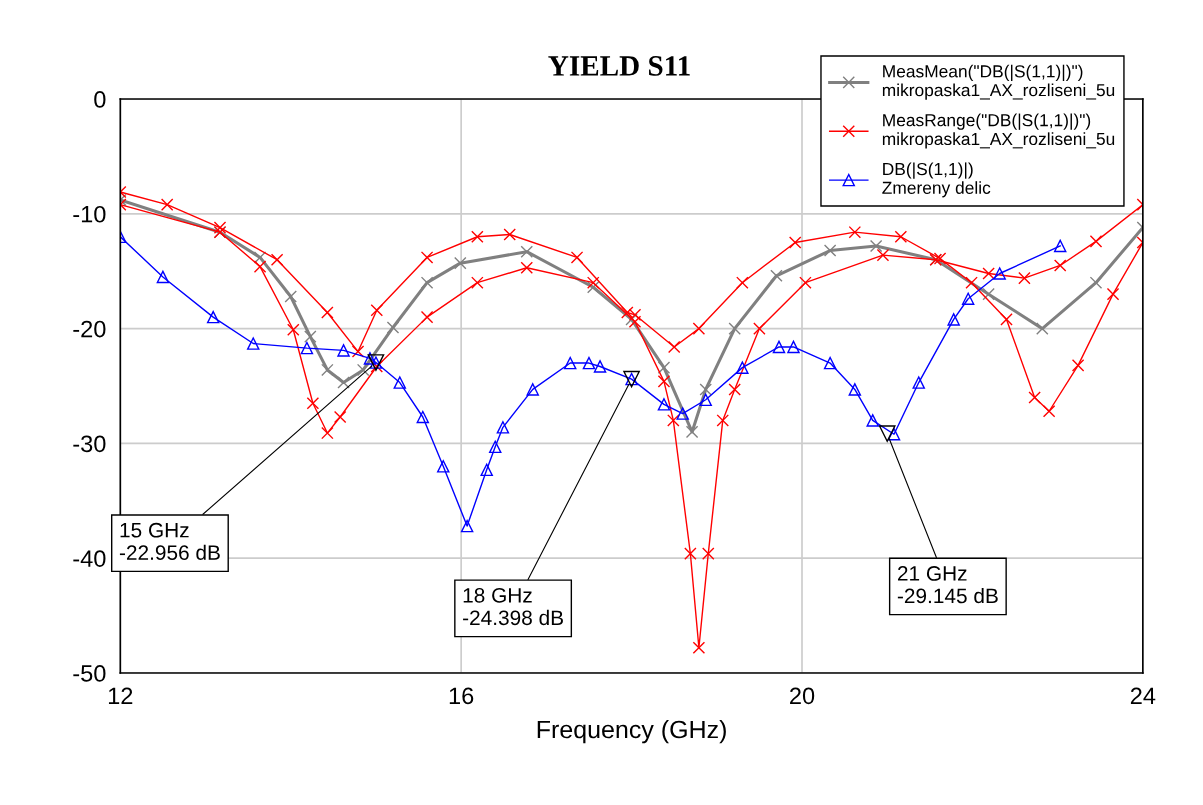 Image resolution: width=1203 pixels, height=805 pixels. I want to click on chart-title: YIELD S11, so click(619, 66).